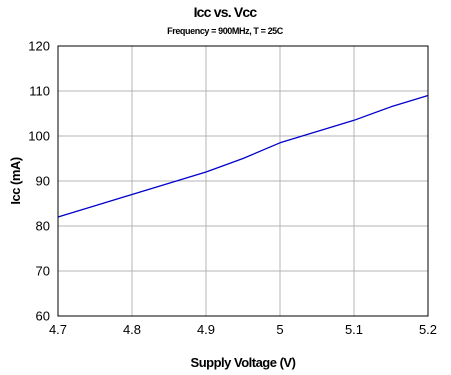 This screenshot has width=451, height=375. What do you see at coordinates (43, 181) in the screenshot?
I see `y-tick-label: 90` at bounding box center [43, 181].